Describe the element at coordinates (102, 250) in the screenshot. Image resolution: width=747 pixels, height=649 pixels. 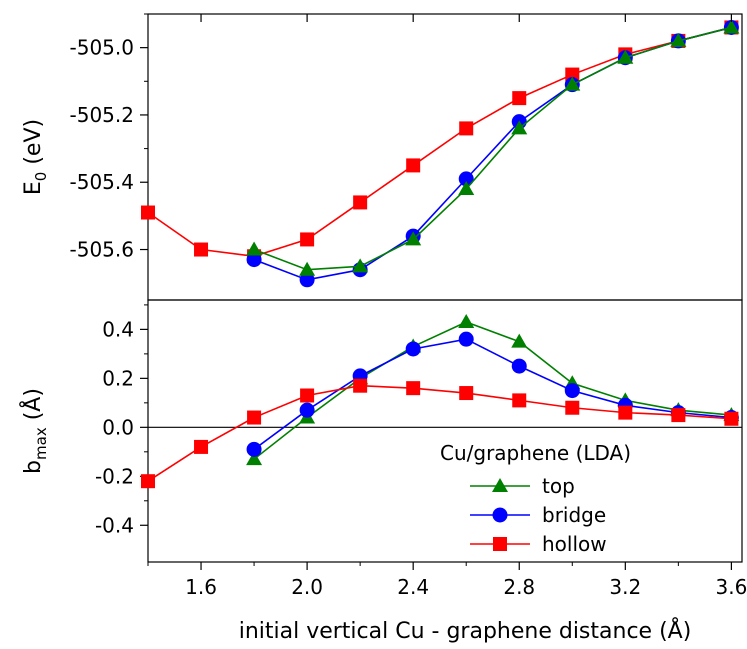
I see `top-y-tick-label: -505.6` at that location.